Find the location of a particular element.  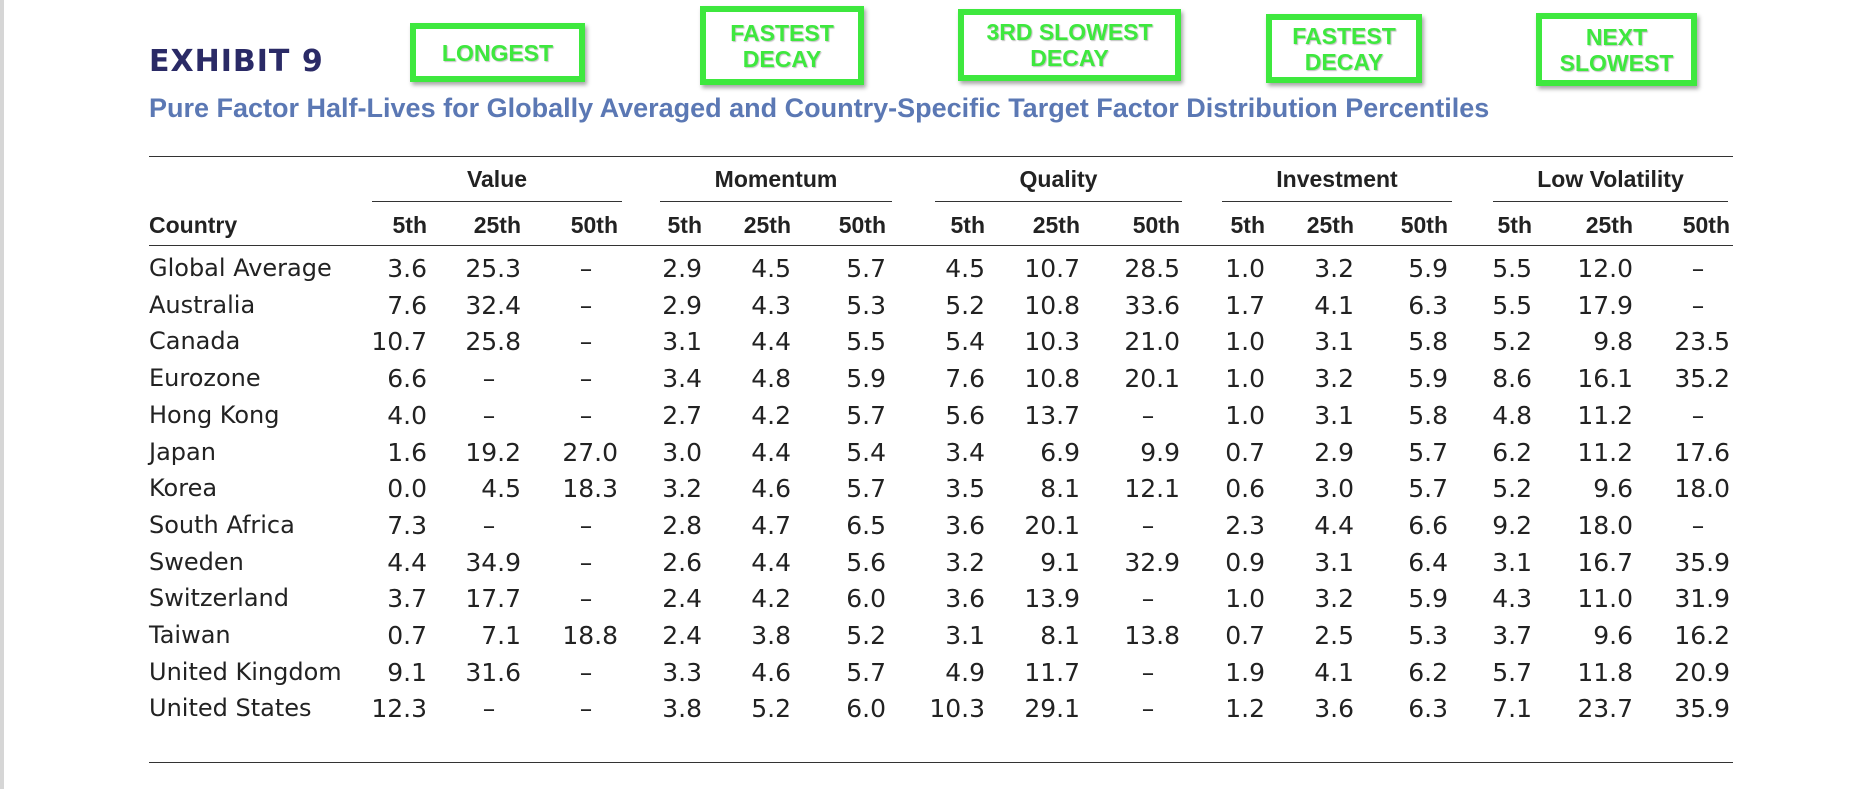

table-cell: 8.6 is located at coordinates (1512, 379).